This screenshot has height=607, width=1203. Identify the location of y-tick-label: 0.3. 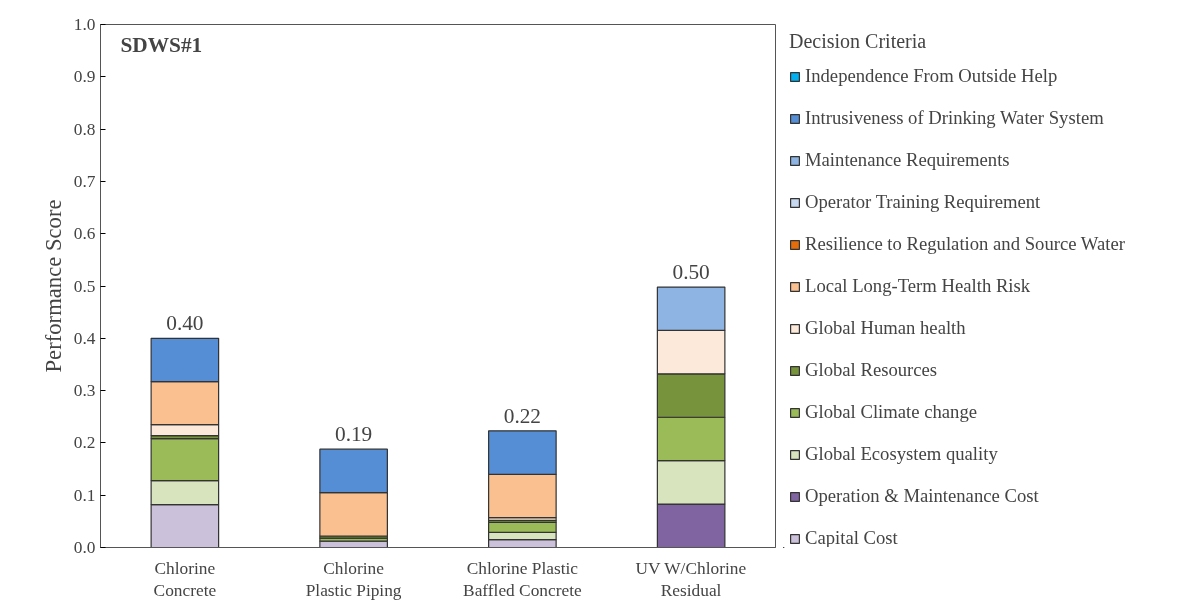
(84, 391).